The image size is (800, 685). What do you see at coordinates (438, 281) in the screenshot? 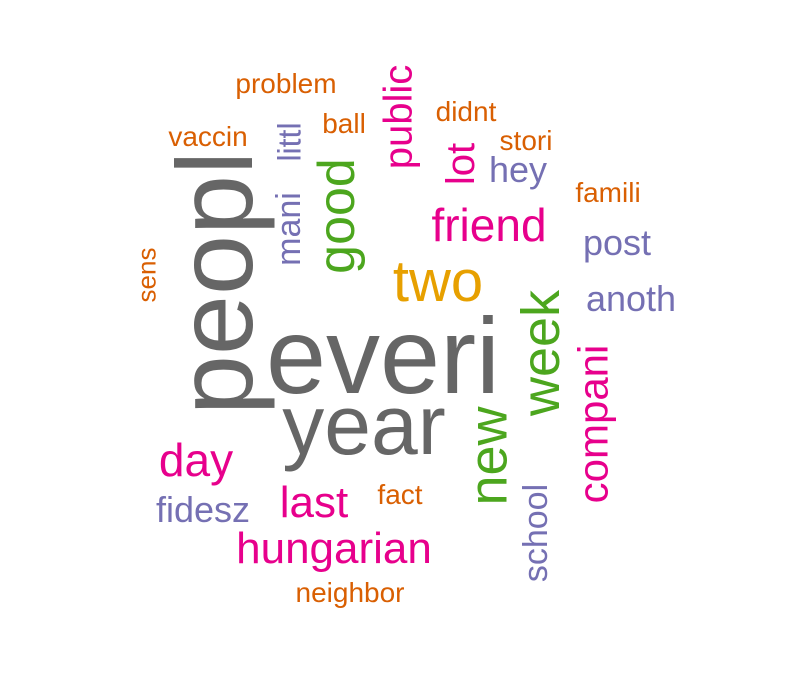
I see `word-two: two` at bounding box center [438, 281].